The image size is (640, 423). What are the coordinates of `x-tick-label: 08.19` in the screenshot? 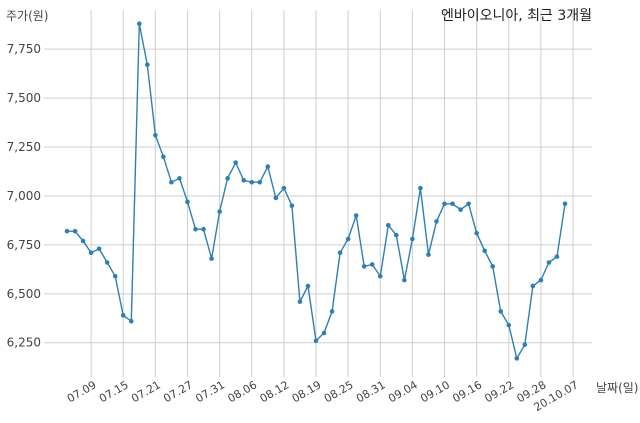 It's located at (307, 391).